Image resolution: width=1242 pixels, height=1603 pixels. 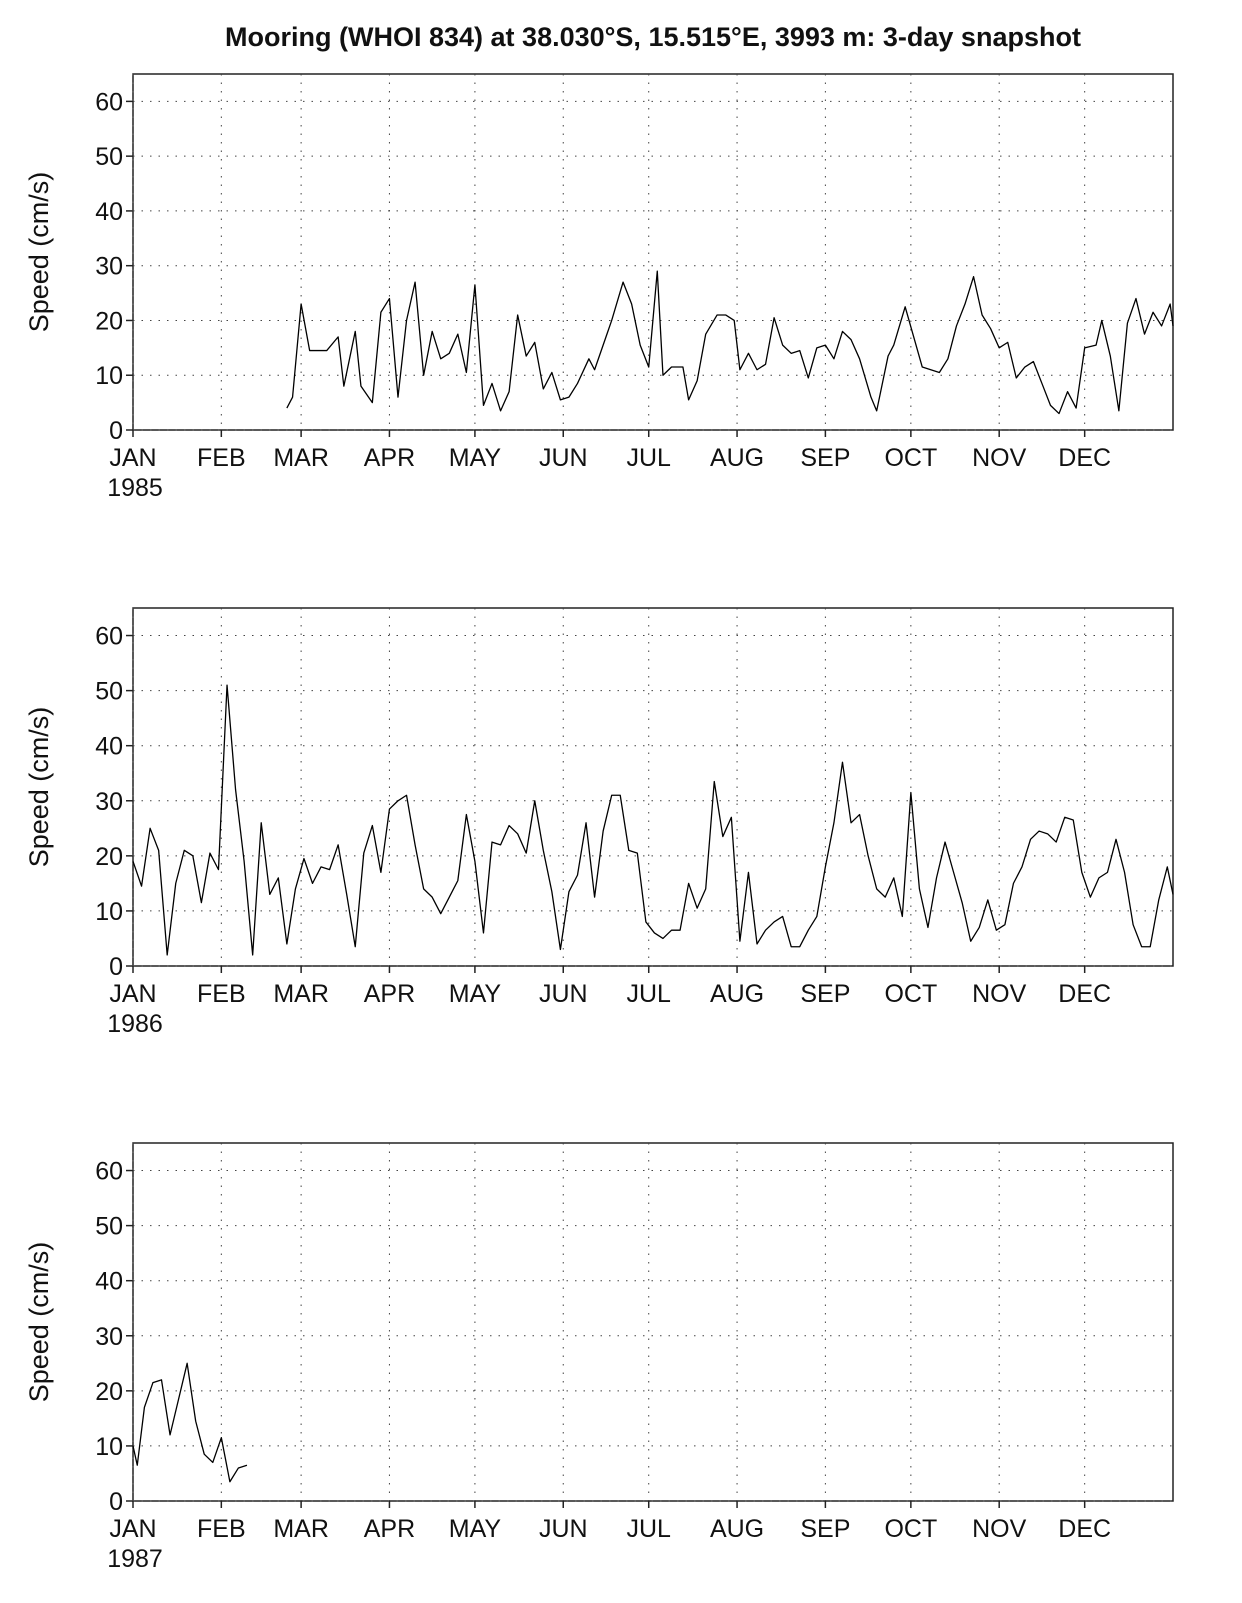 What do you see at coordinates (135, 488) in the screenshot?
I see `year-label: 1985` at bounding box center [135, 488].